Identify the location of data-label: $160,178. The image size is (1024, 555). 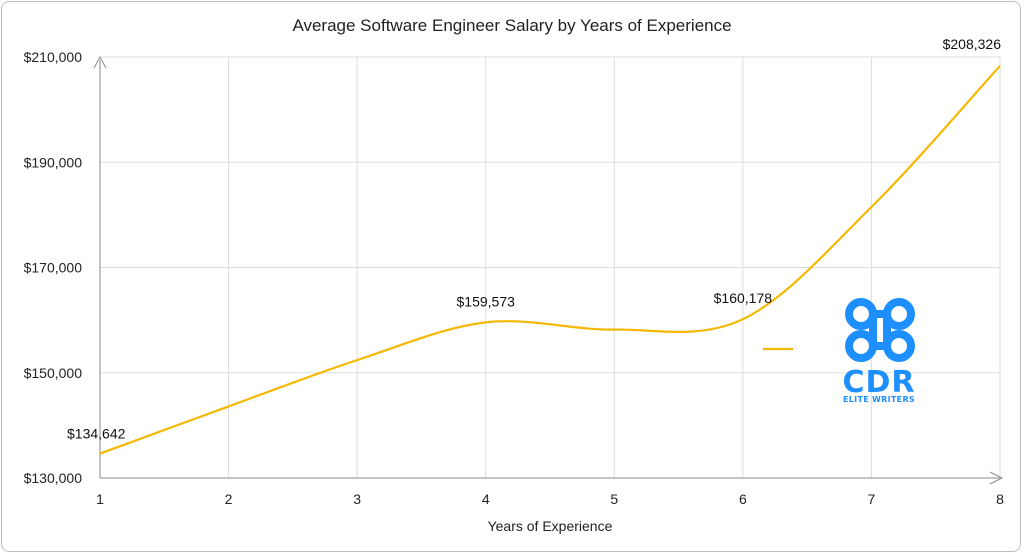
(743, 298).